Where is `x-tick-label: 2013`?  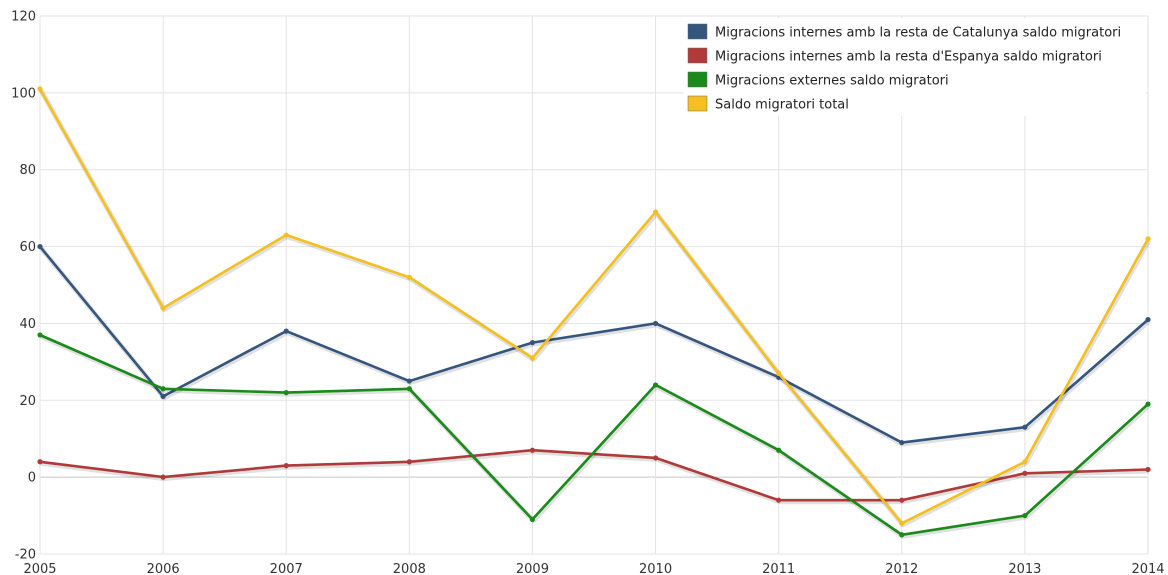
x-tick-label: 2013 is located at coordinates (1024, 568).